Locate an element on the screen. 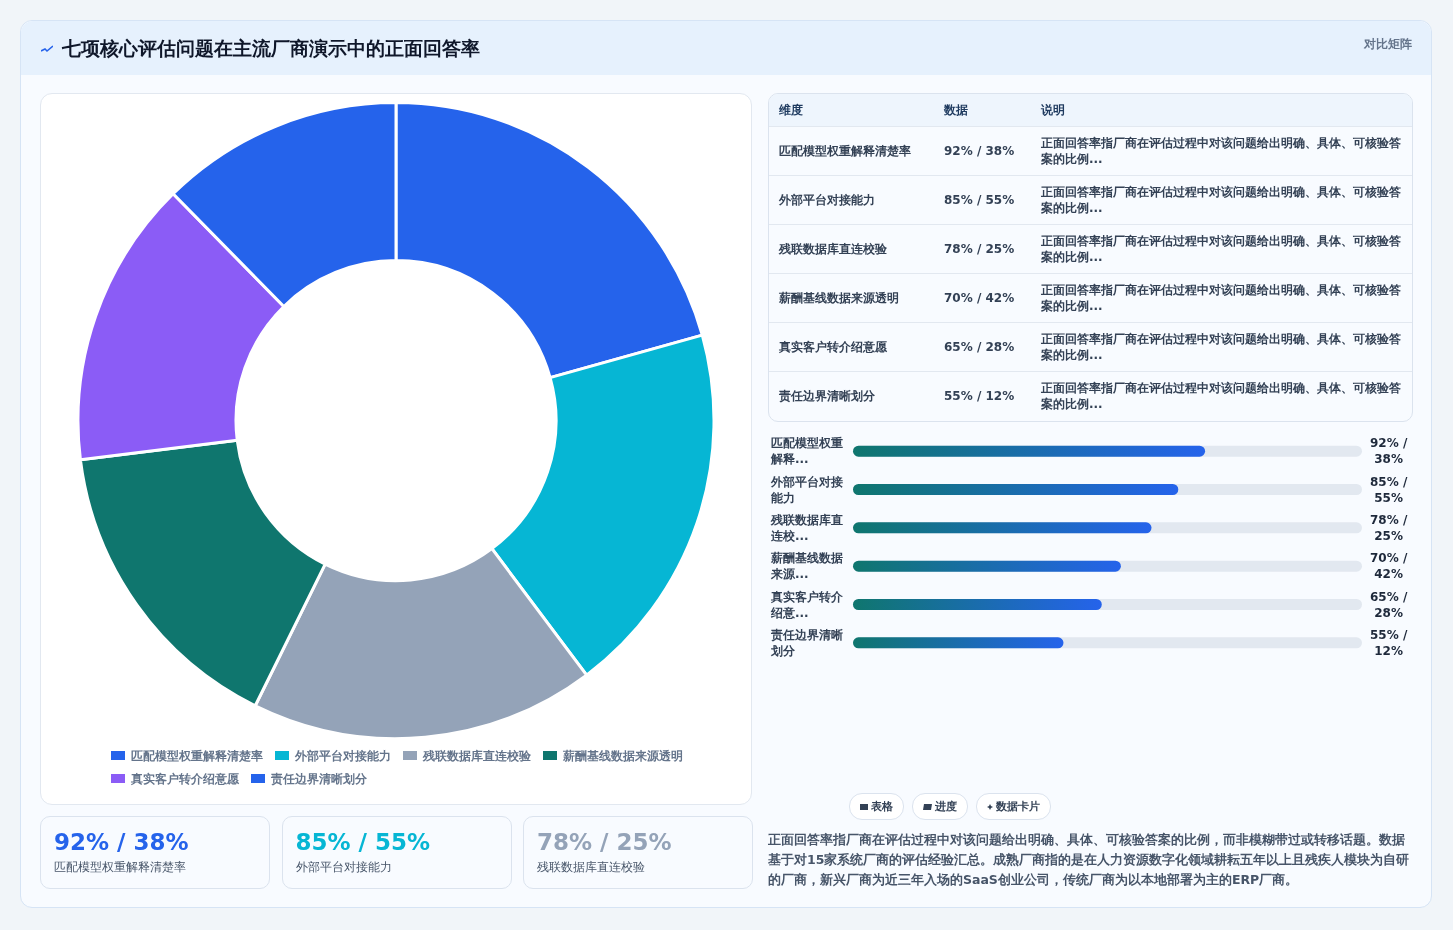 The width and height of the screenshot is (1453, 930). data-label: 92% / 38% is located at coordinates (1389, 451).